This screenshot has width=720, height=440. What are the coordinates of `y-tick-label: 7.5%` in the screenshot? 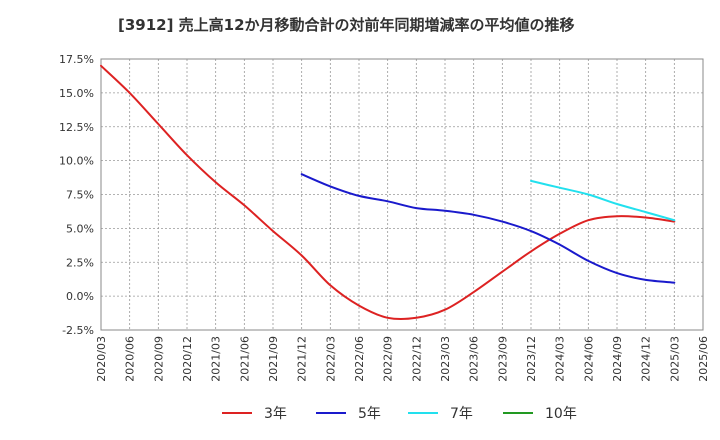 It's located at (80, 195).